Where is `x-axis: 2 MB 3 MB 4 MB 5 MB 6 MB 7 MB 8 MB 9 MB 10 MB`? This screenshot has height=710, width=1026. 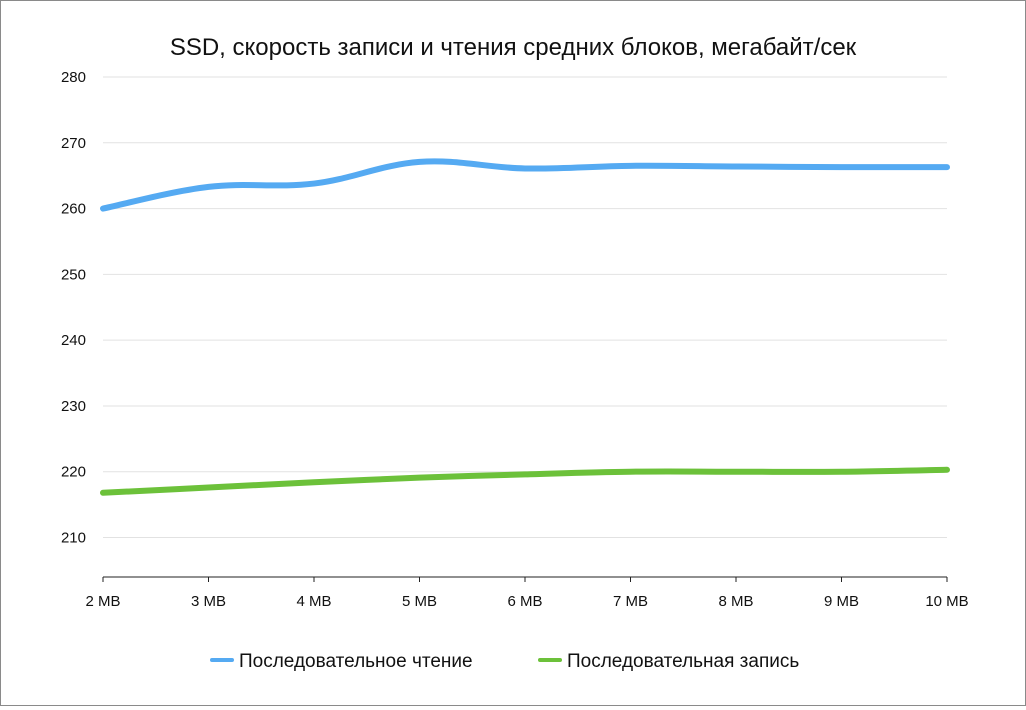 x-axis: 2 MB 3 MB 4 MB 5 MB 6 MB 7 MB 8 MB 9 MB 10 MB is located at coordinates (527, 593).